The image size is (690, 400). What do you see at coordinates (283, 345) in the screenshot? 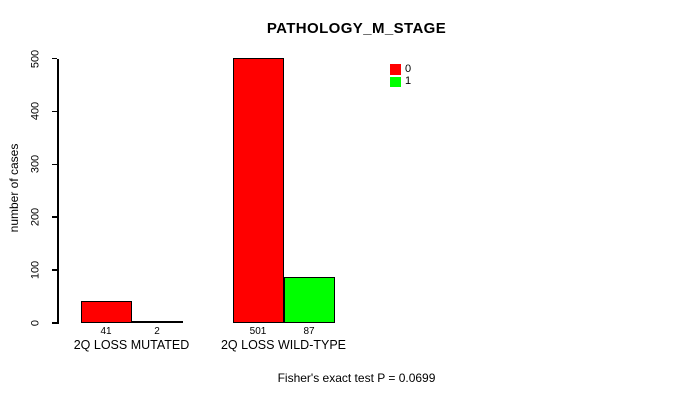
I see `x-category-label: 2Q LOSS WILD-TYPE` at bounding box center [283, 345].